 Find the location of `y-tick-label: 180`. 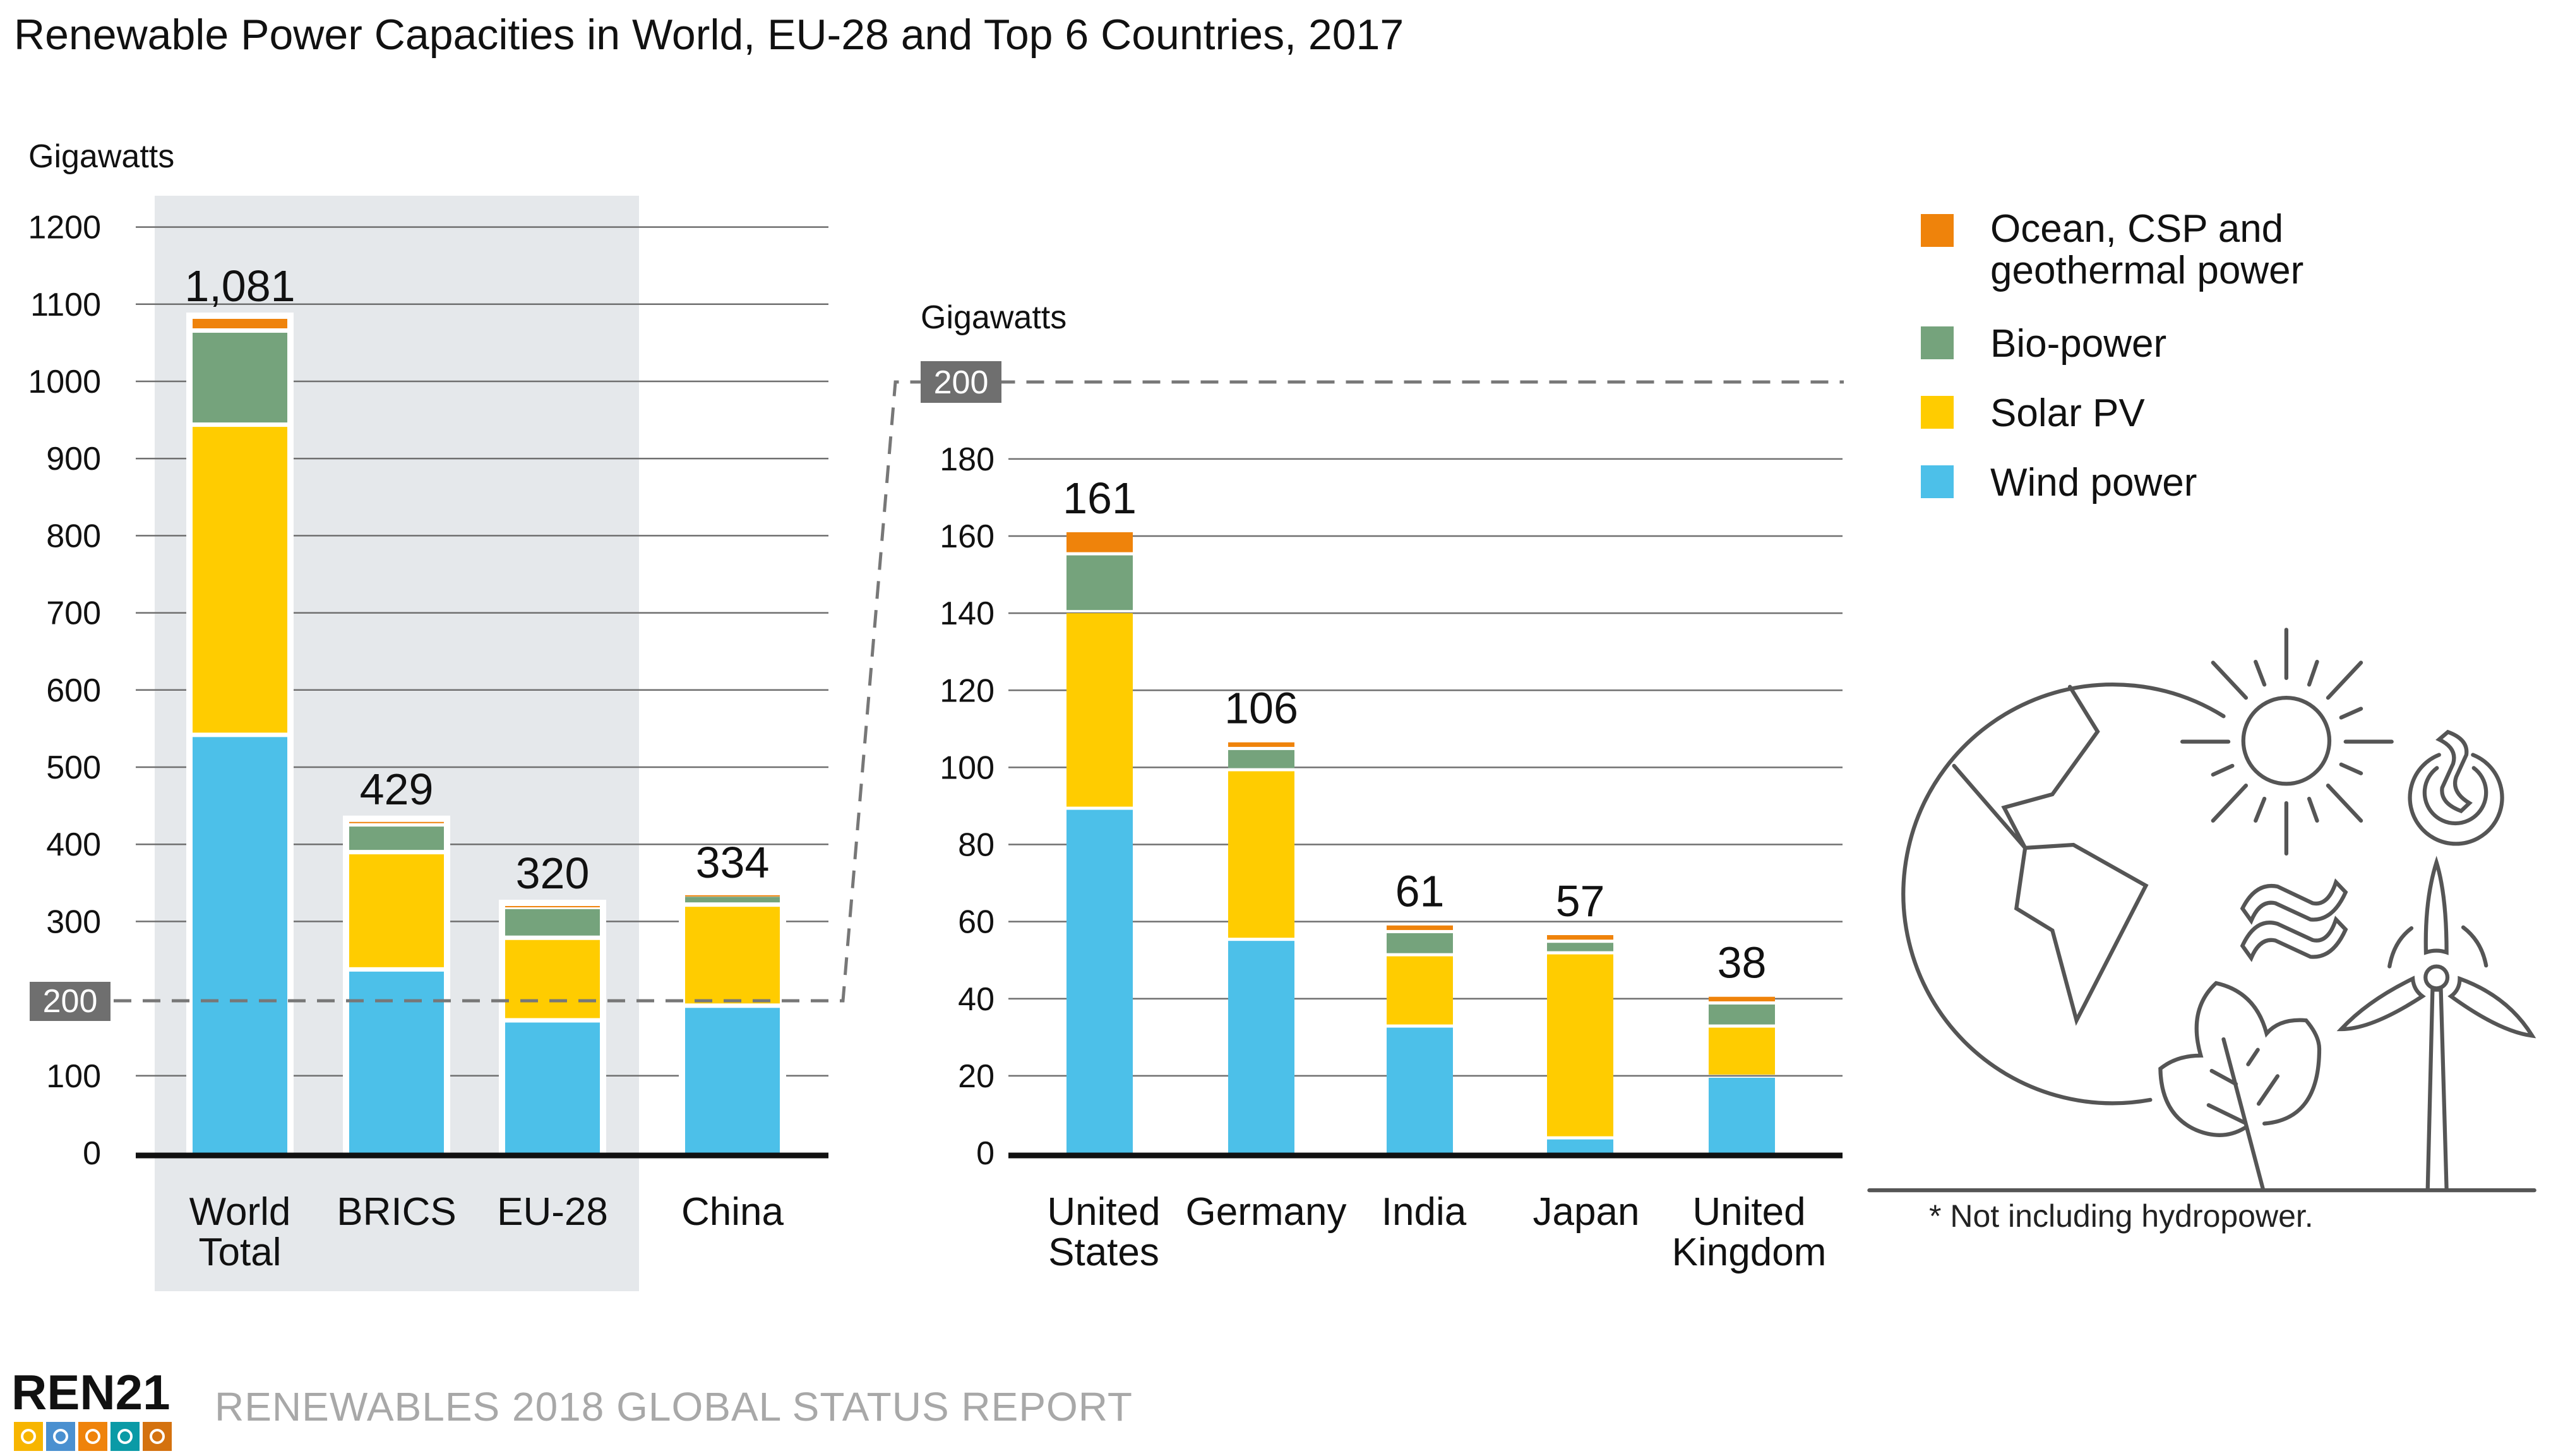

y-tick-label: 180 is located at coordinates (967, 459).